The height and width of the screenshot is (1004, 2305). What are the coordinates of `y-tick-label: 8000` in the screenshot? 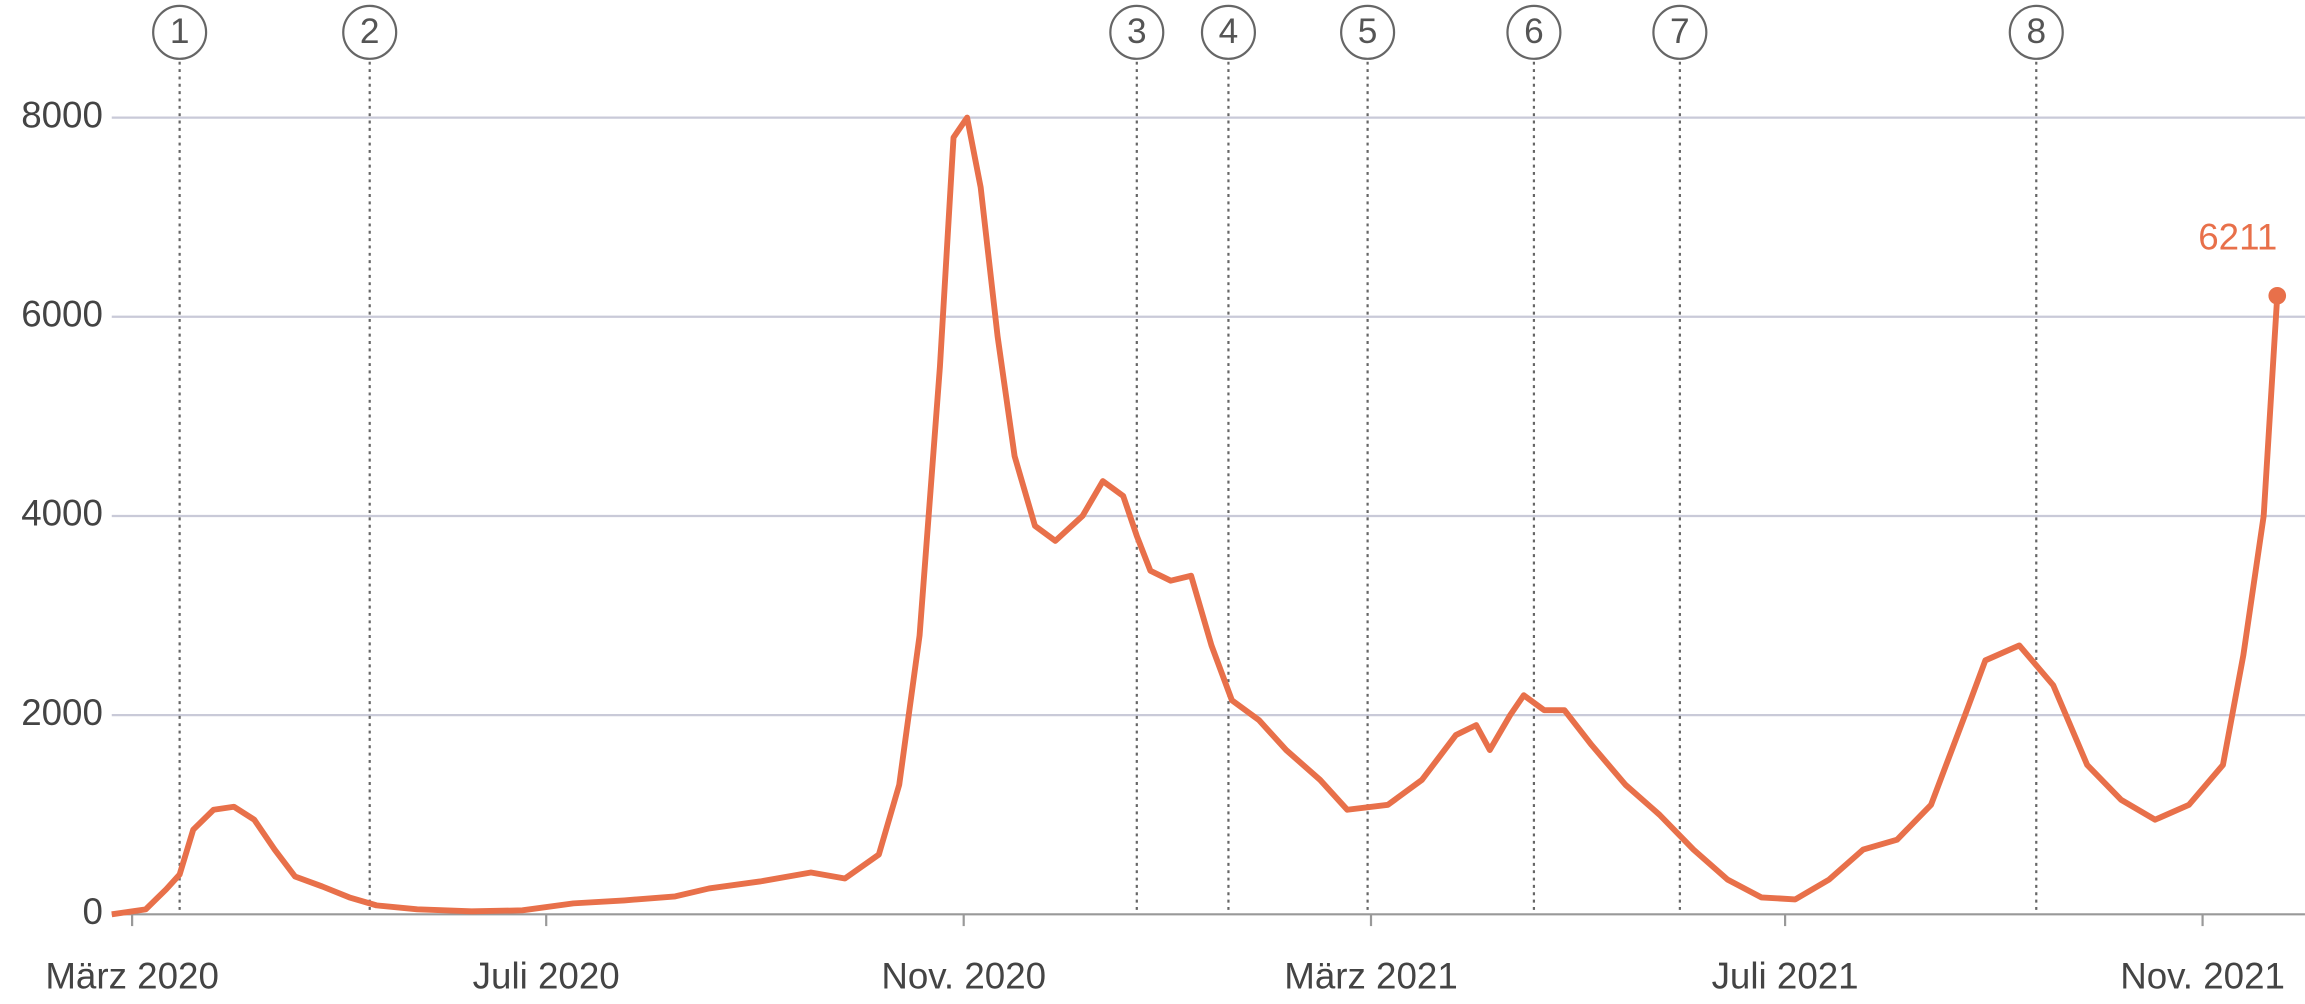 It's located at (62, 114).